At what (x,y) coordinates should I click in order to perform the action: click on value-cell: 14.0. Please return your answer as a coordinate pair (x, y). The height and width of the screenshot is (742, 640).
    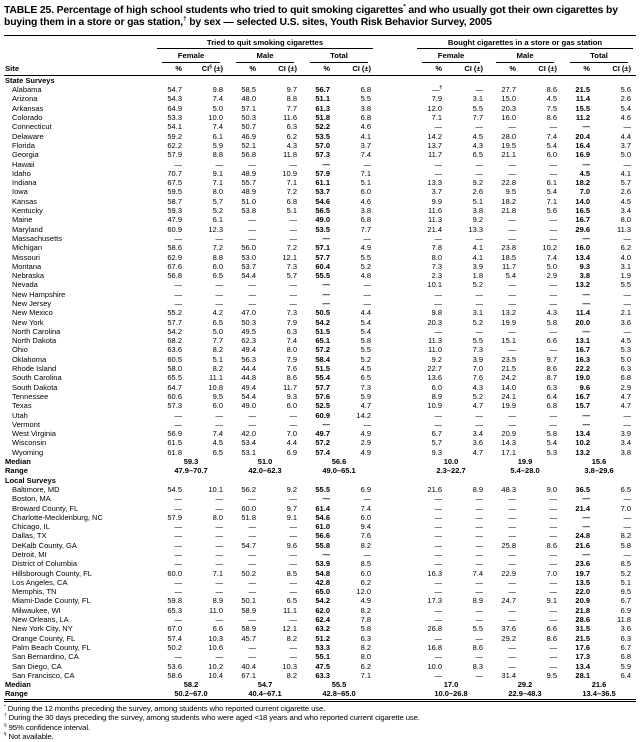
    Looking at the image, I should click on (583, 201).